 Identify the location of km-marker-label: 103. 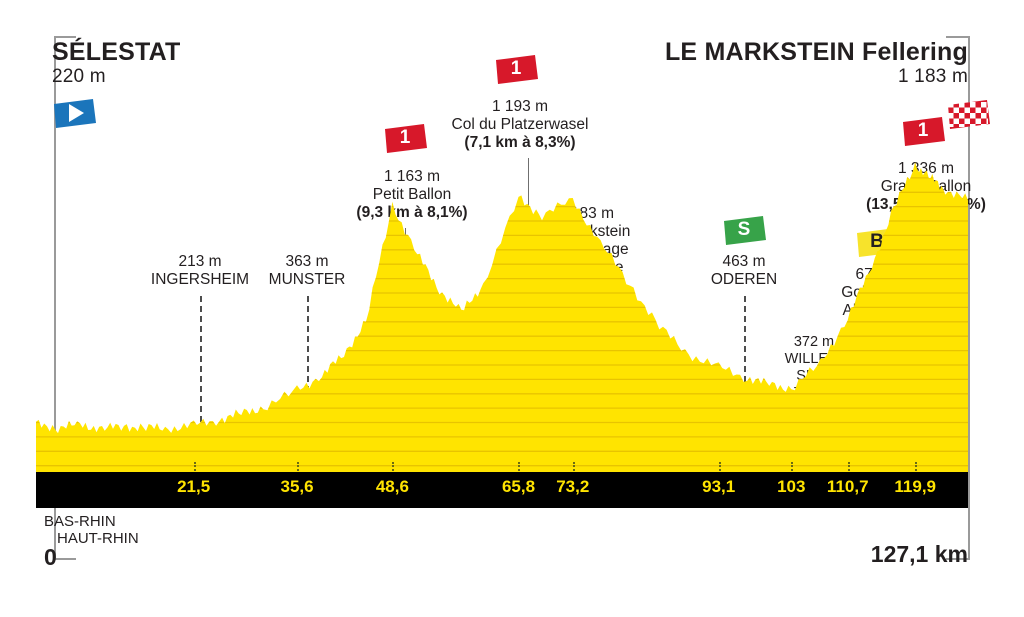
(791, 486).